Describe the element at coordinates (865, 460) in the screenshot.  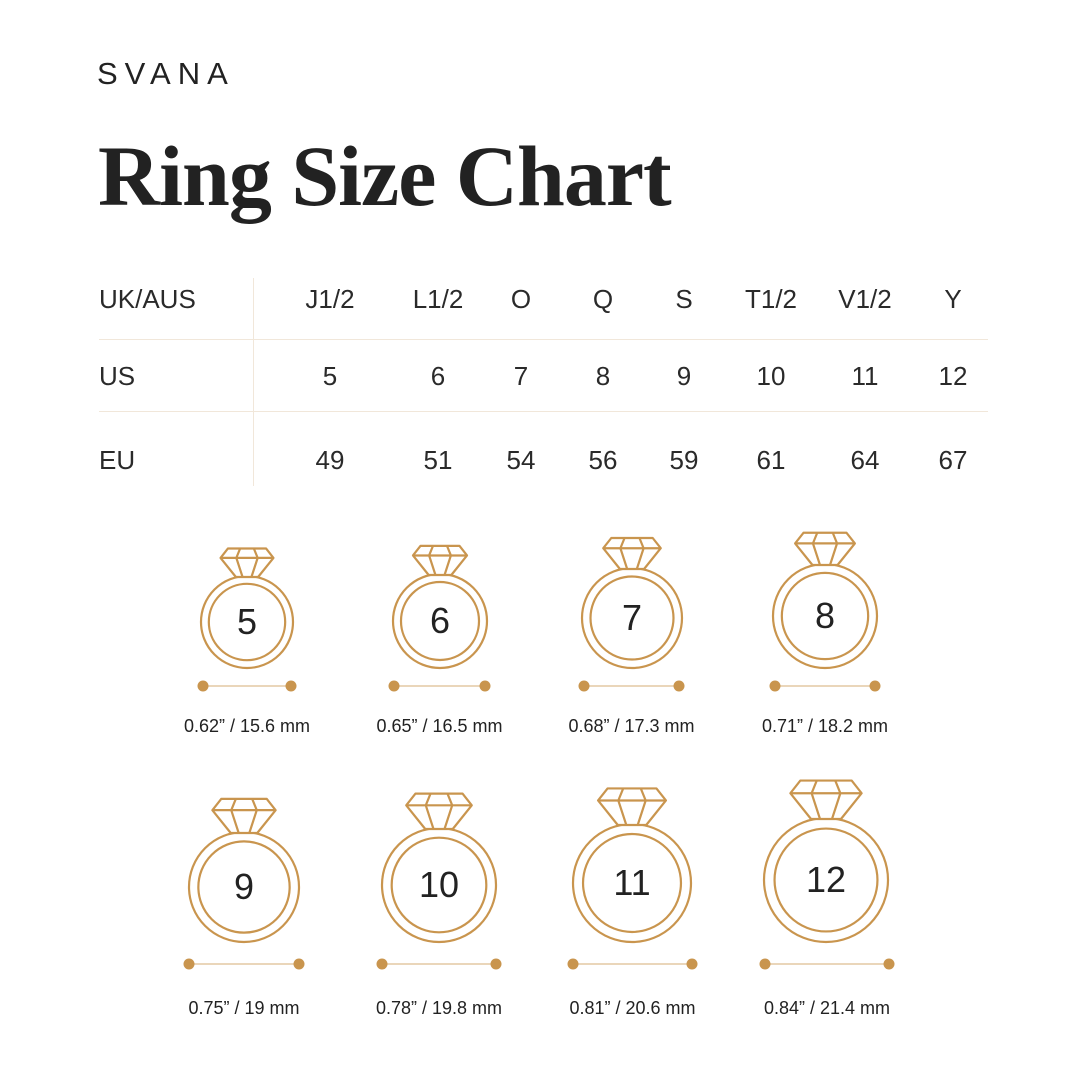
I see `table-cell: 64` at that location.